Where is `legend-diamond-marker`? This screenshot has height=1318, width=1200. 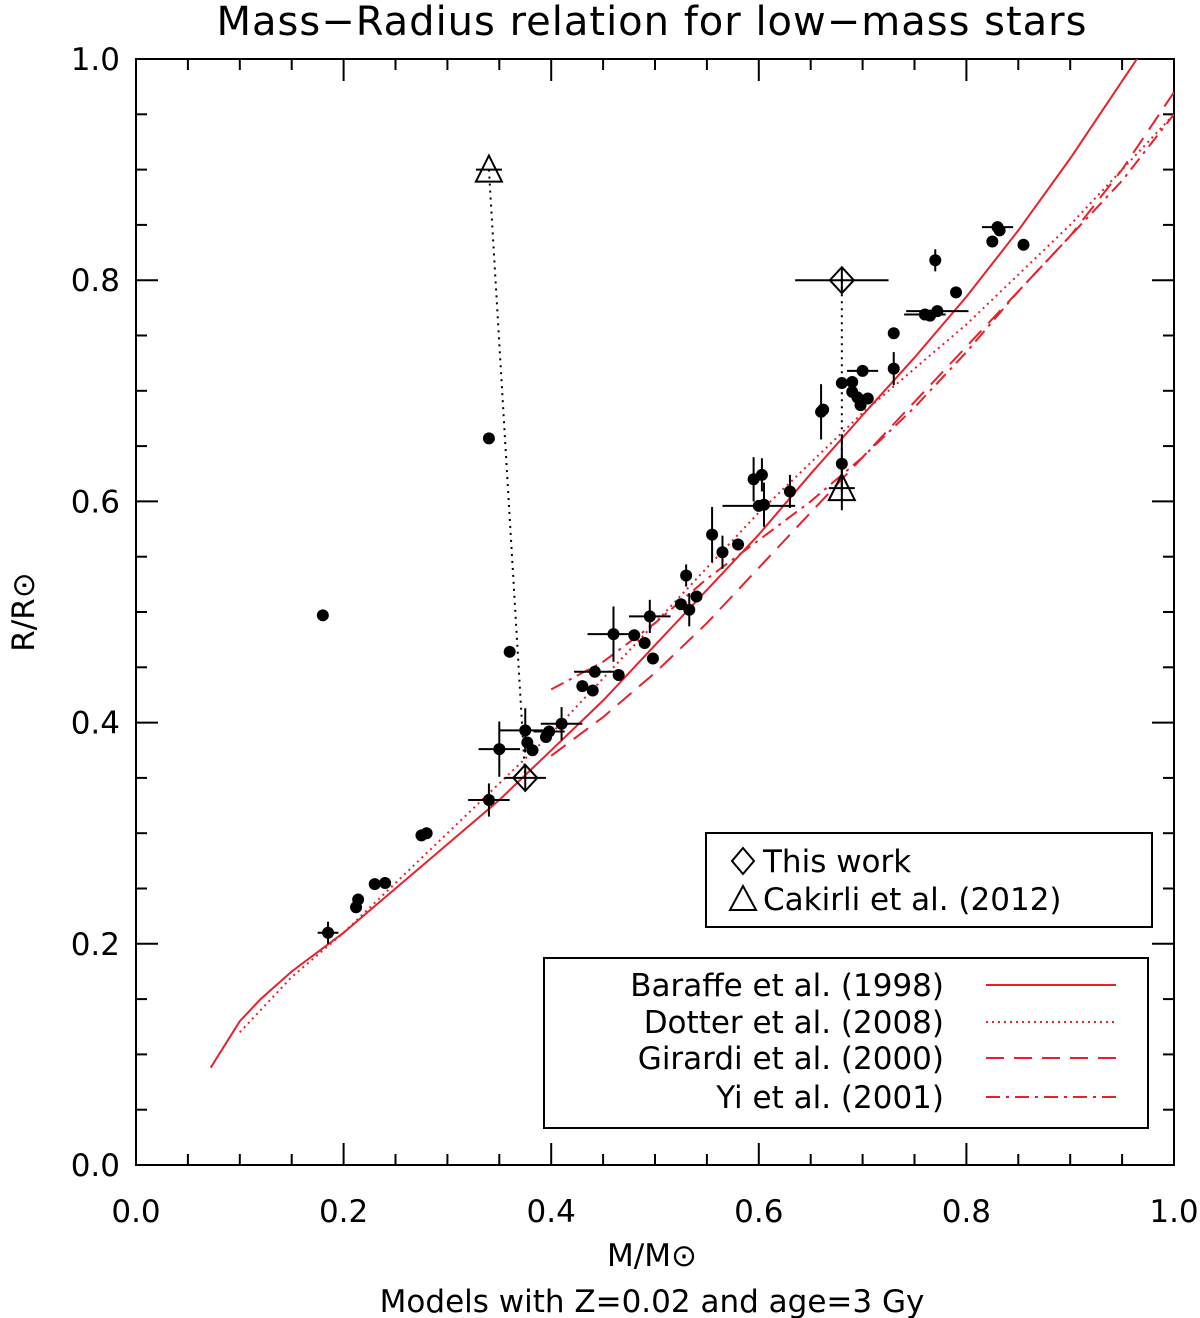 legend-diamond-marker is located at coordinates (743, 861).